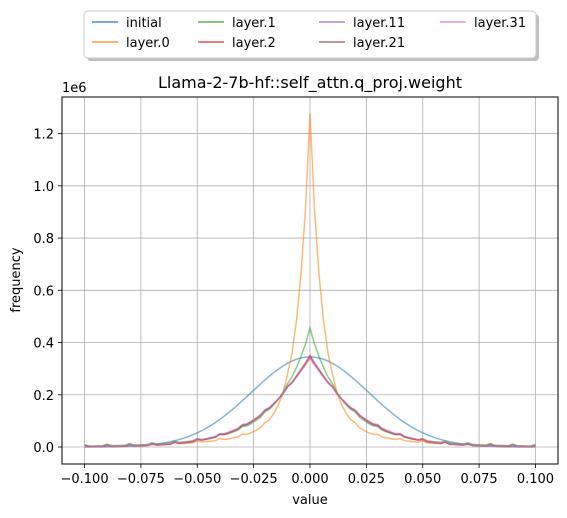 This screenshot has height=518, width=567. I want to click on y-tick-label: 0.6, so click(43, 291).